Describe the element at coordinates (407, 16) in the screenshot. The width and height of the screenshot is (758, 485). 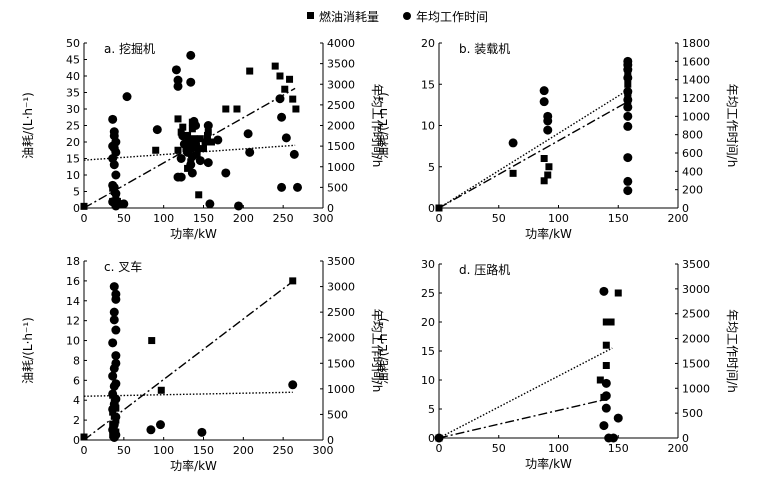
I see `legend-hours-marker` at that location.